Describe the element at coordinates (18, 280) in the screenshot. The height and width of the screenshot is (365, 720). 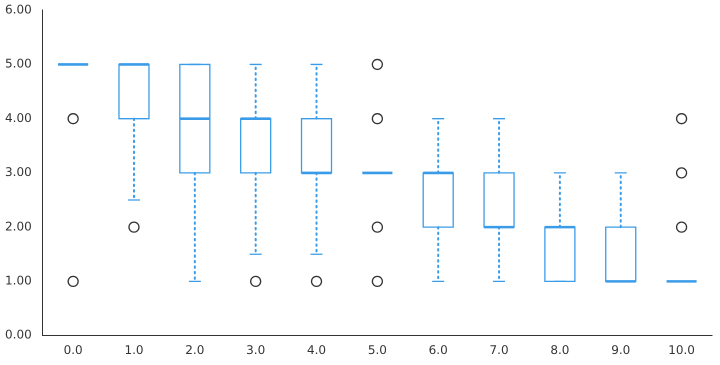
I see `y-tick-label: 1.00` at that location.